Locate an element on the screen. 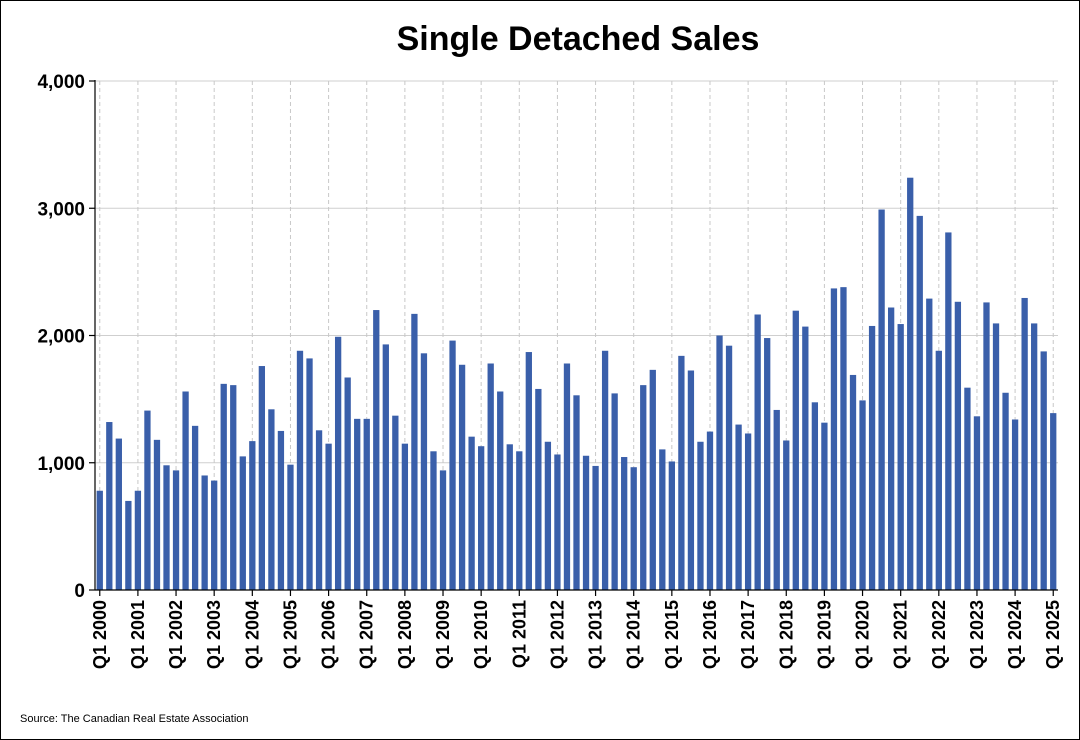 The height and width of the screenshot is (740, 1080). x-tick-label: Q1 2021 is located at coordinates (901, 634).